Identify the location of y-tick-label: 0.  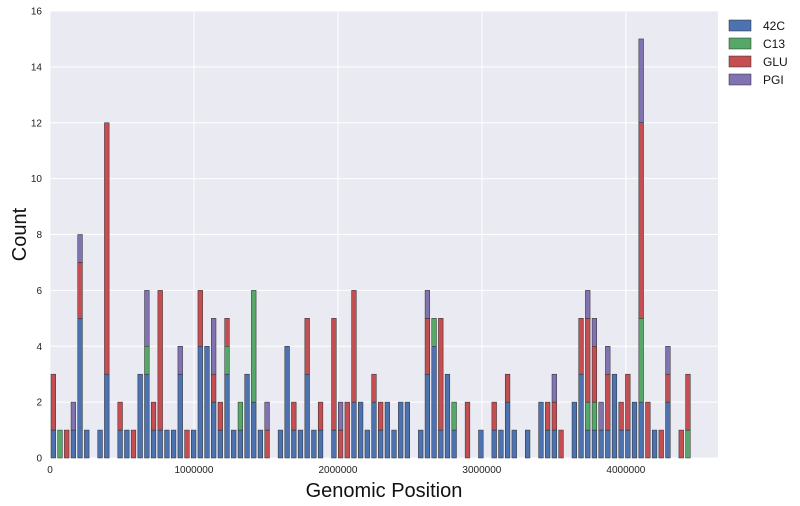
(39, 459).